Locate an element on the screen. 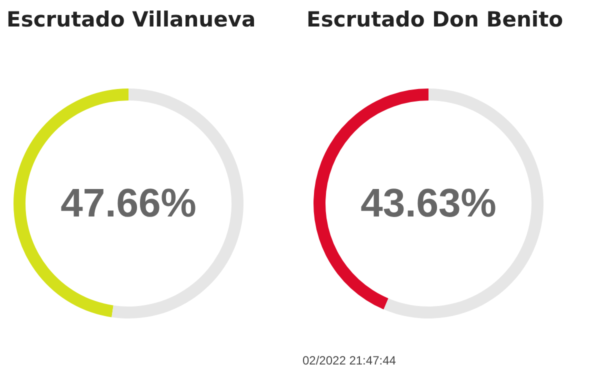 Image resolution: width=600 pixels, height=370 pixels. chart-title: Escrutado Don Benito is located at coordinates (435, 20).